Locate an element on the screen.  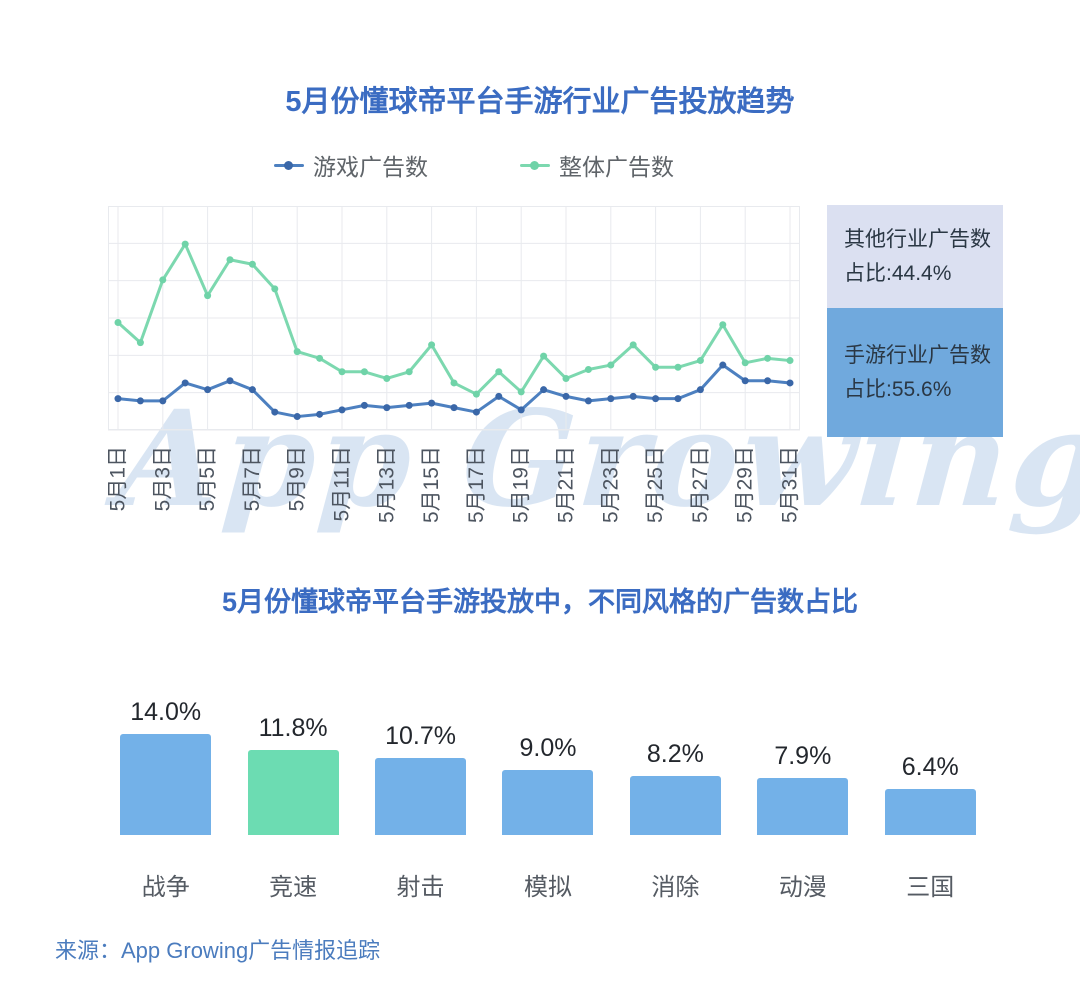
trend-chart-legend: 游戏广告数 整体广告数 is located at coordinates (507, 165).